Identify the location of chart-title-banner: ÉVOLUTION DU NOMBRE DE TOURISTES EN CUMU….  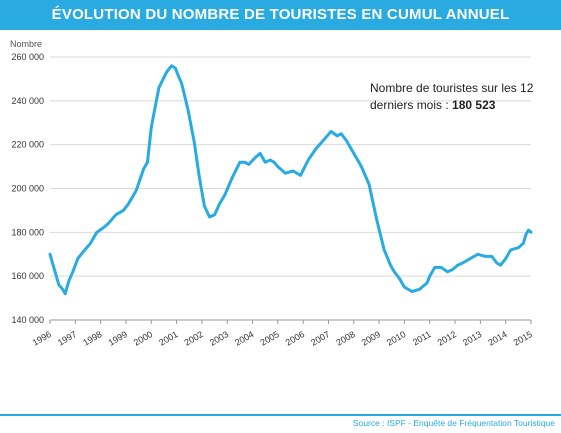
(280, 15).